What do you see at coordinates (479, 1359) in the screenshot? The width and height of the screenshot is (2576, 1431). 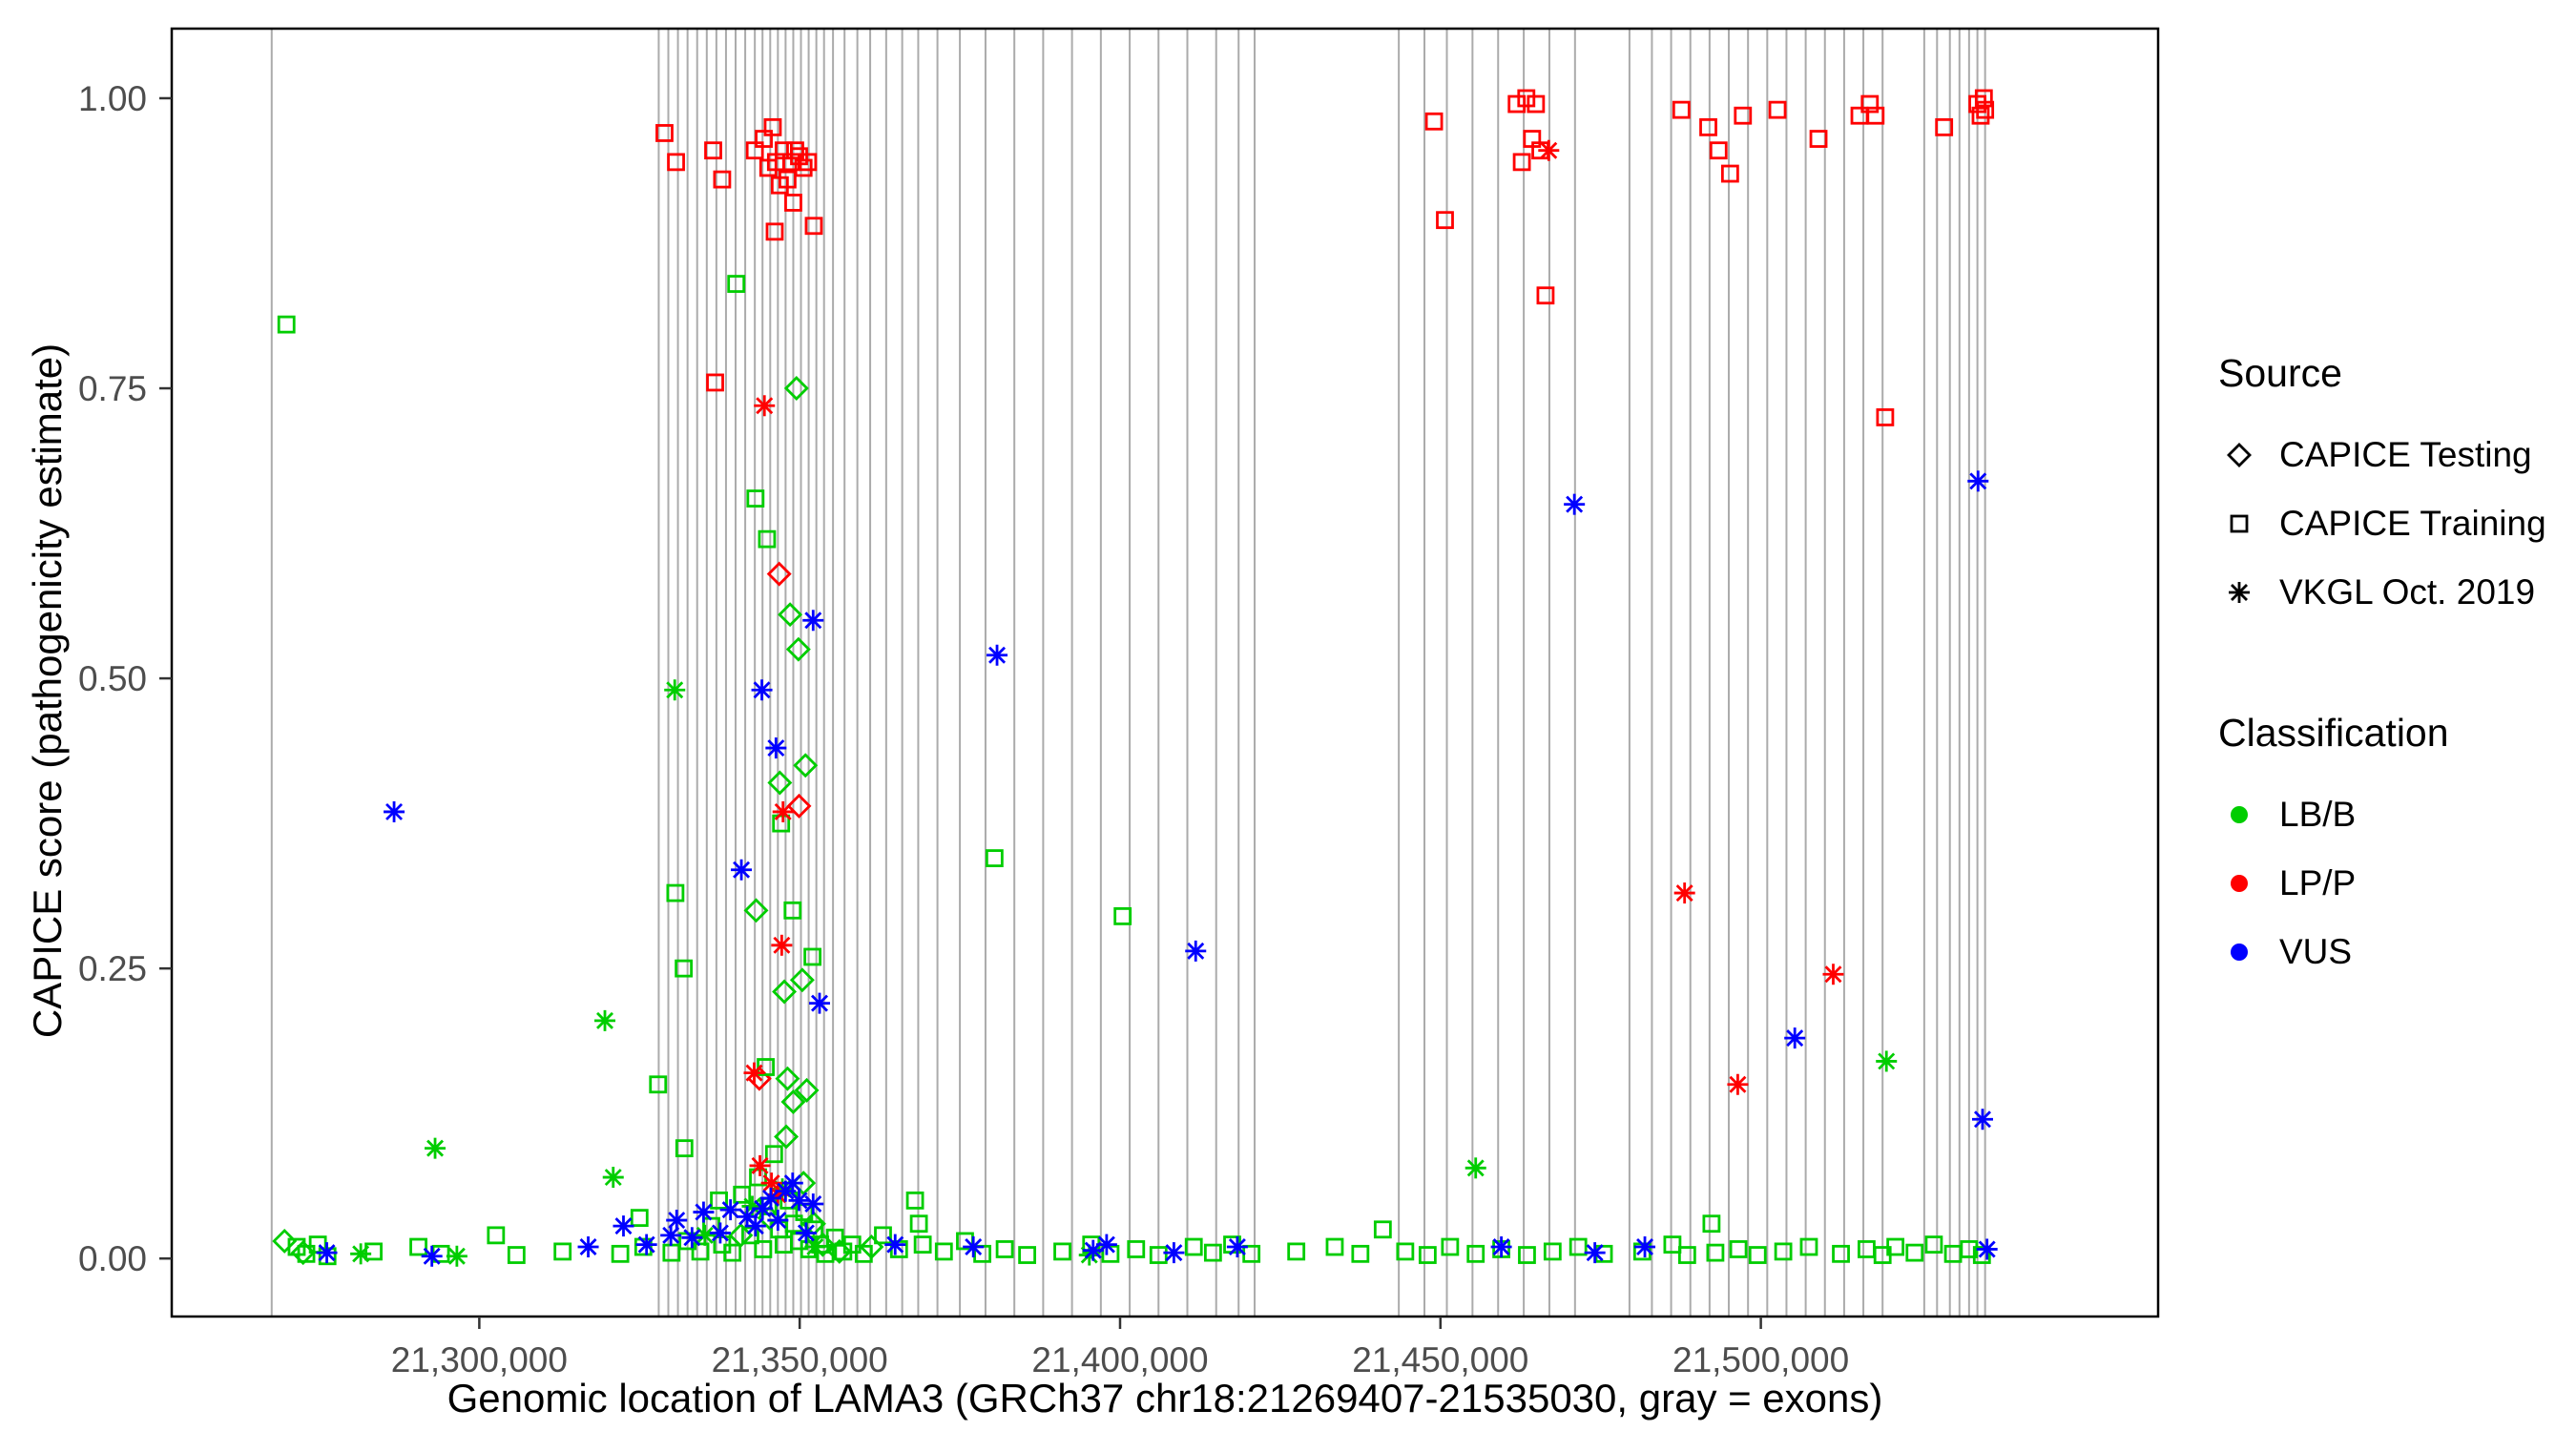 I see `x-tick-label: 21,300,000` at bounding box center [479, 1359].